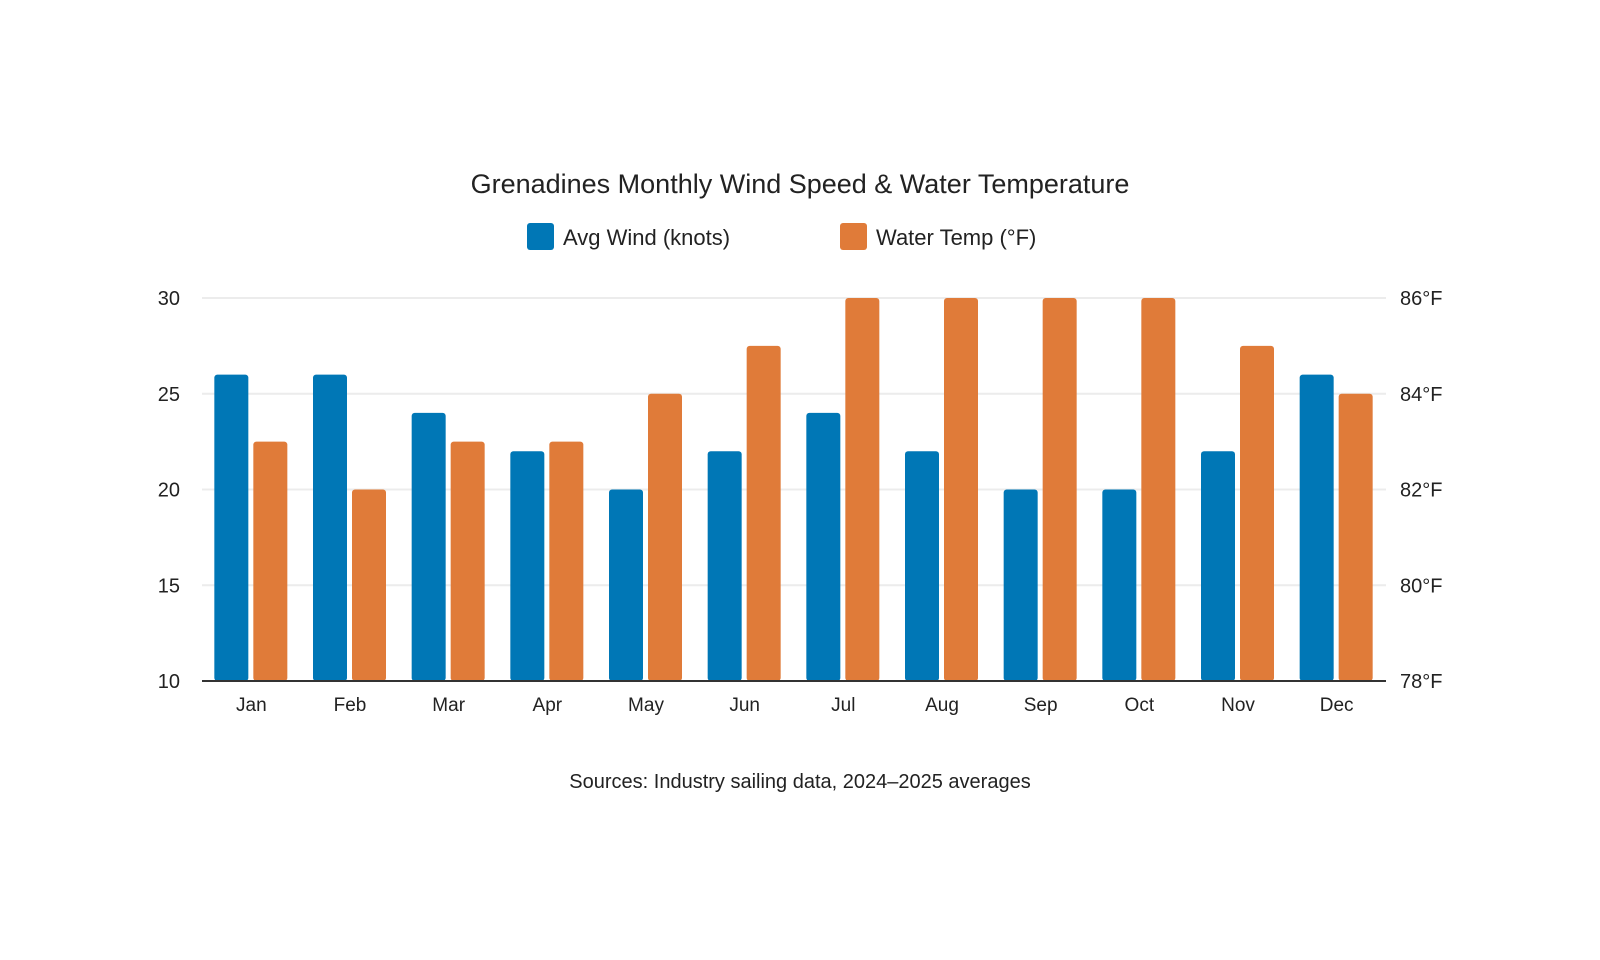 Image resolution: width=1600 pixels, height=960 pixels. What do you see at coordinates (1421, 586) in the screenshot?
I see `y-right-tick-label: 80°F` at bounding box center [1421, 586].